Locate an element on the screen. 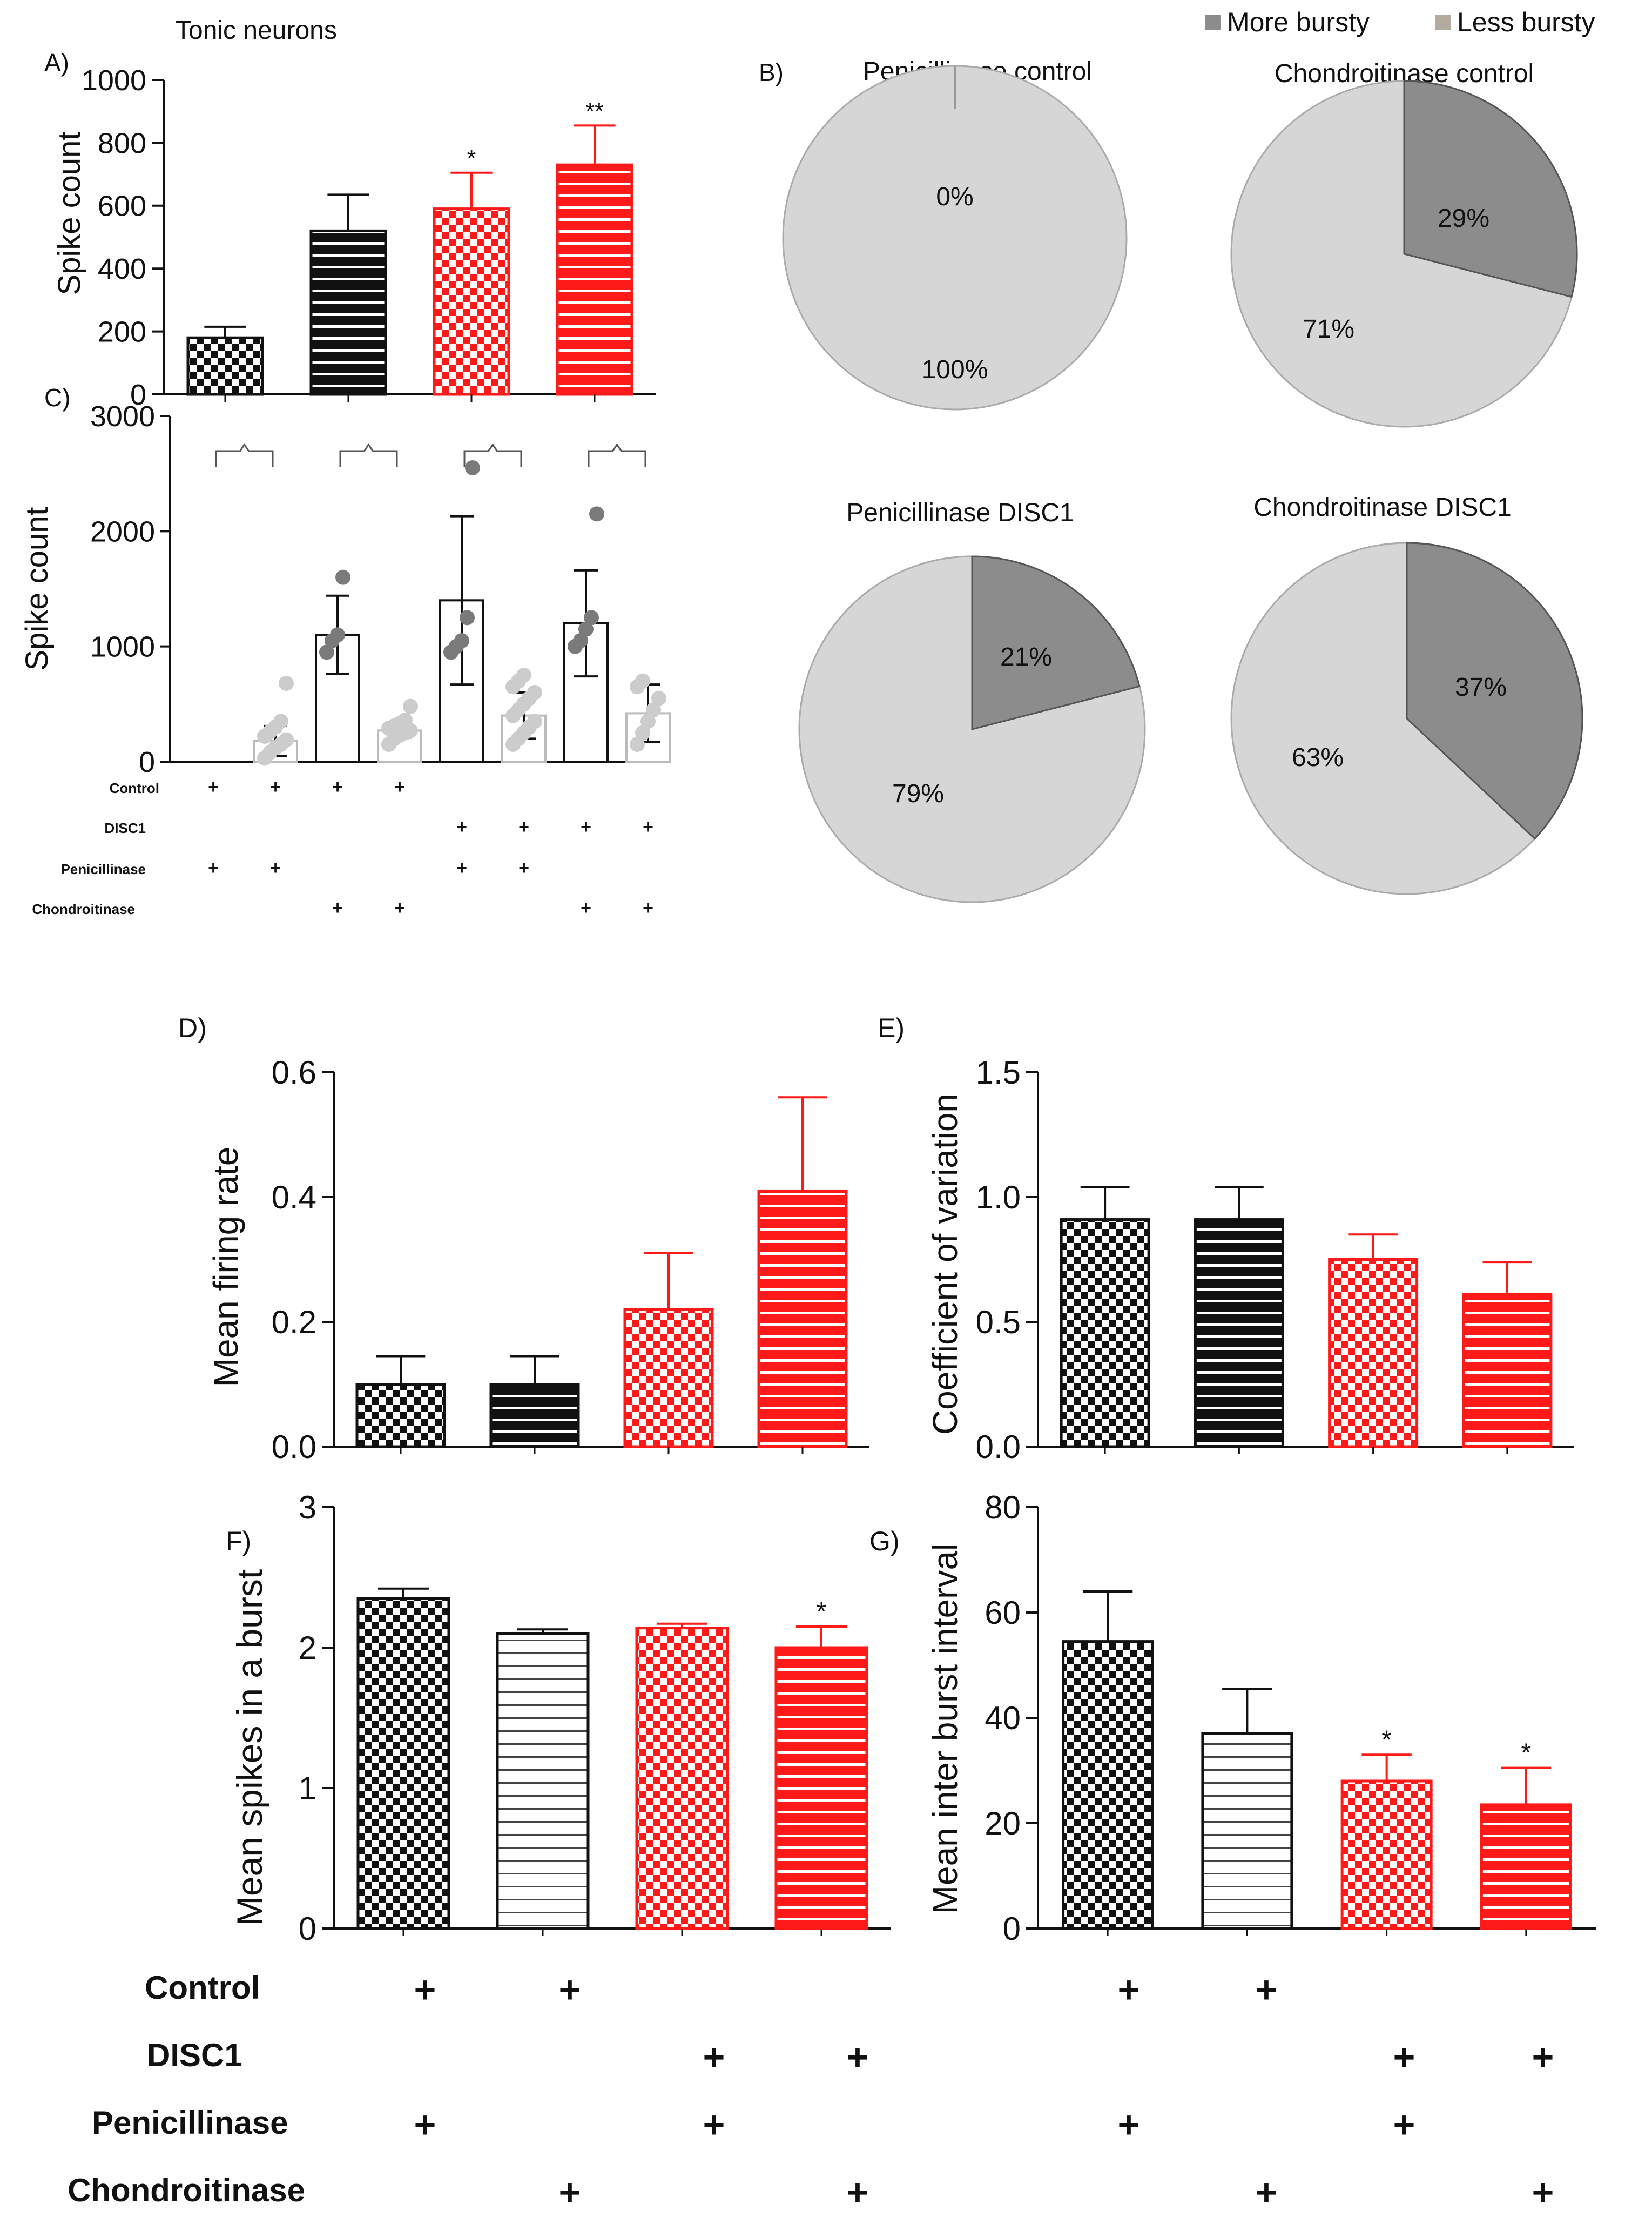 The image size is (1652, 2224). pie-label-less: 71% is located at coordinates (1328, 329).